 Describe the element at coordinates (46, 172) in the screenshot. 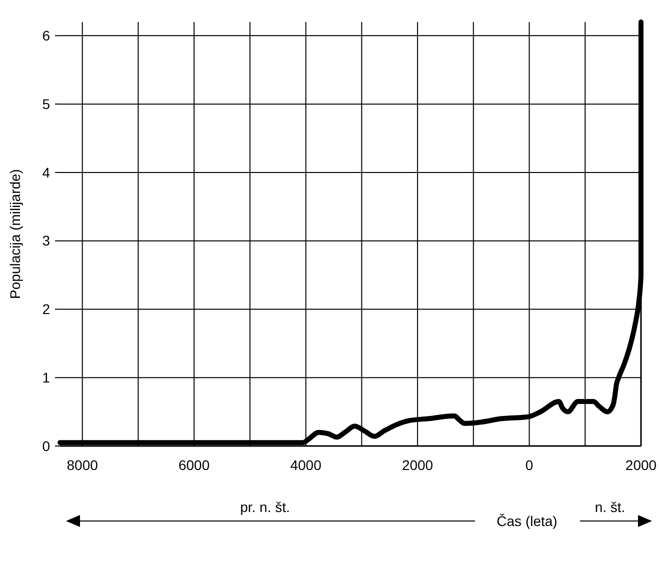

I see `y-tick-label: 4` at that location.